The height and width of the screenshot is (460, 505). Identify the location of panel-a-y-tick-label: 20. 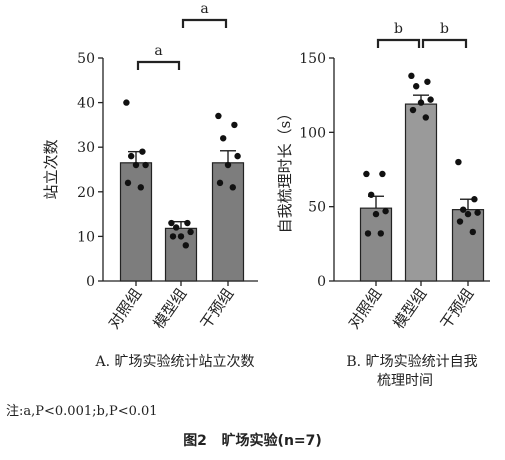
(86, 193).